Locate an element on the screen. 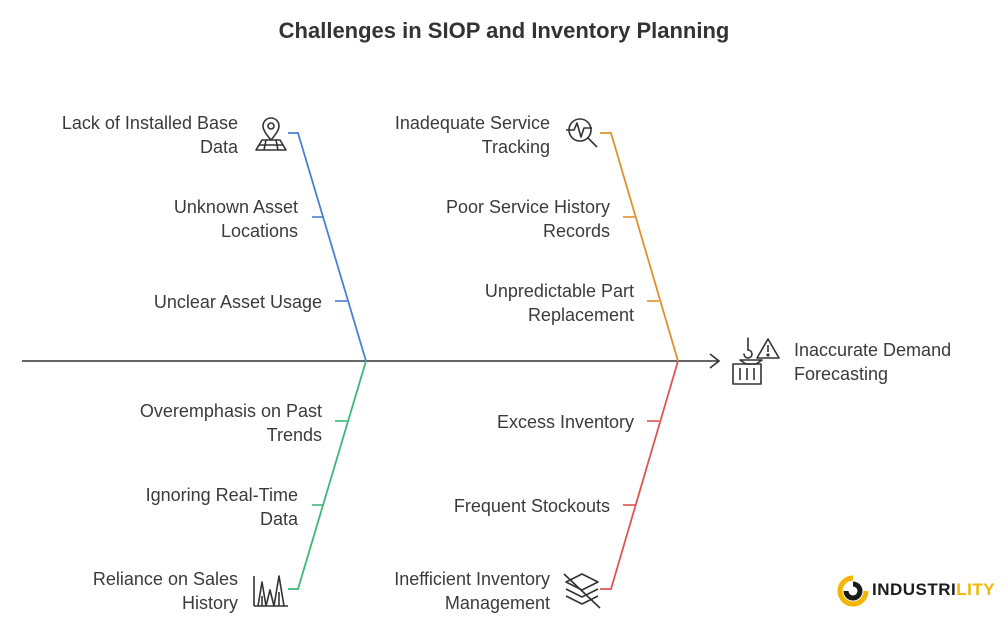  cause-unclear-asset-usage: Unclear Asset Usage is located at coordinates (237, 302).